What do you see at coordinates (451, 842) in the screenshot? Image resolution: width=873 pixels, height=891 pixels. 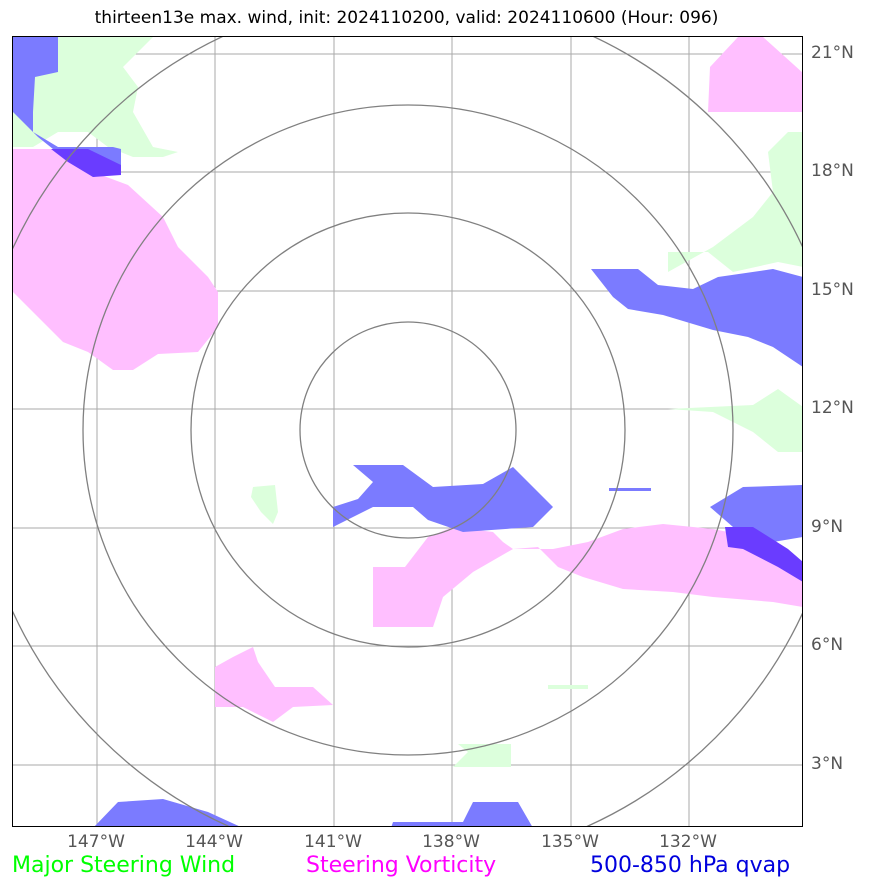 I see `lon-label-138w: 138°W` at bounding box center [451, 842].